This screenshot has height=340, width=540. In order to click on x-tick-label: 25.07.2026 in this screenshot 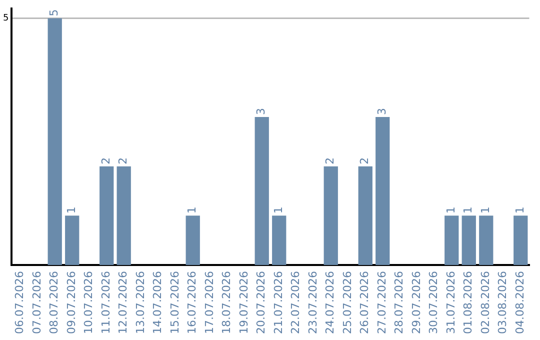, I will do `click(347, 302)`.